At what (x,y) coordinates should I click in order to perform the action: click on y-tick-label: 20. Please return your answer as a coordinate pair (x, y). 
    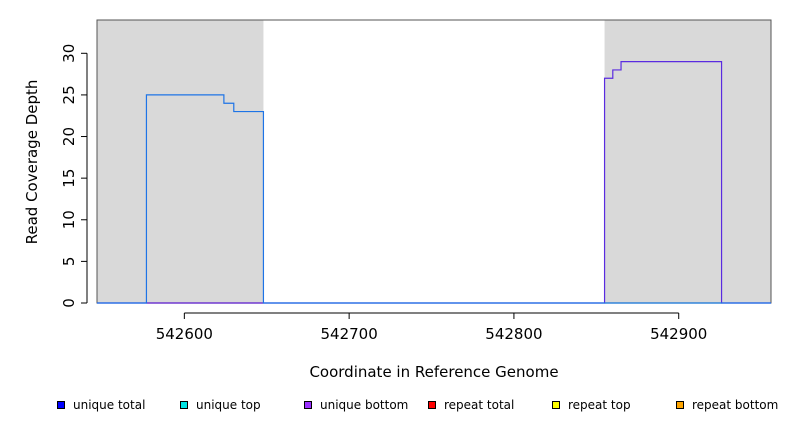
    Looking at the image, I should click on (69, 136).